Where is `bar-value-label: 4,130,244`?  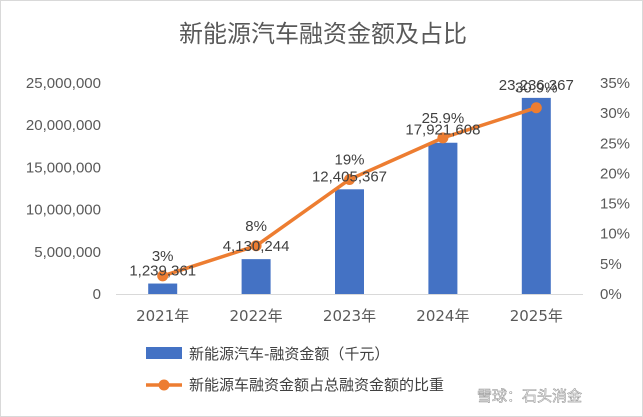
bar-value-label: 4,130,244 is located at coordinates (256, 246).